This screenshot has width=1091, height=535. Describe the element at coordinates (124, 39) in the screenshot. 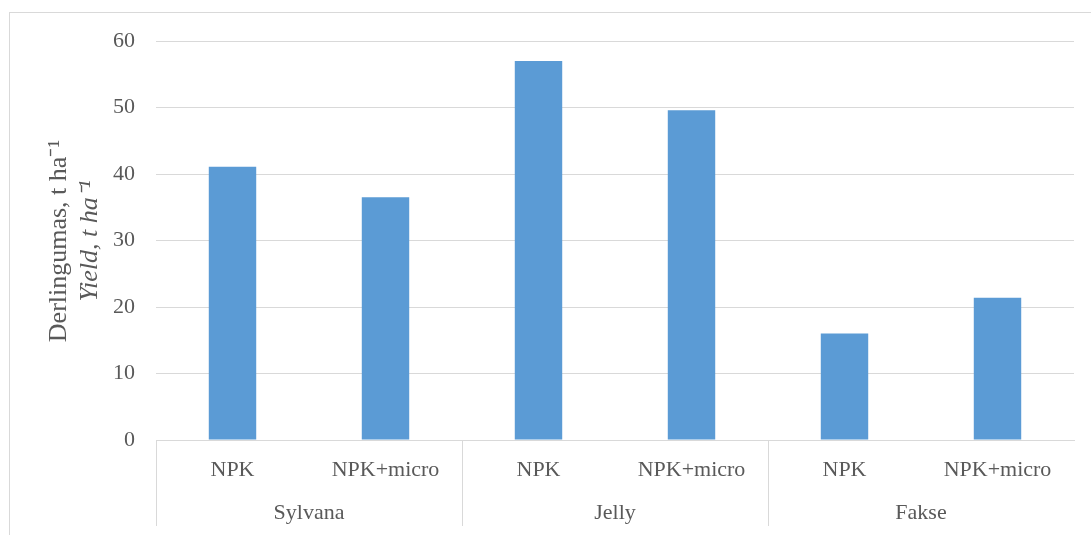

I see `y-tick-label: 60` at that location.